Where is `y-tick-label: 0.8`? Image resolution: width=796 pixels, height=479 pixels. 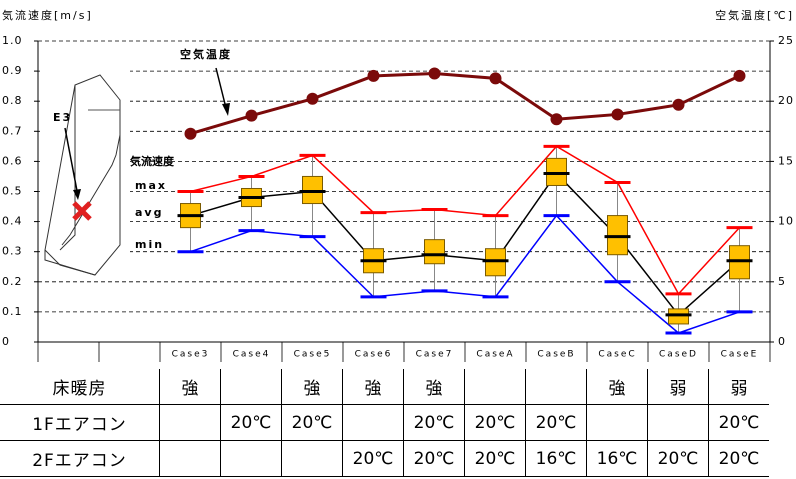
y-tick-label: 0.8 is located at coordinates (12, 100).